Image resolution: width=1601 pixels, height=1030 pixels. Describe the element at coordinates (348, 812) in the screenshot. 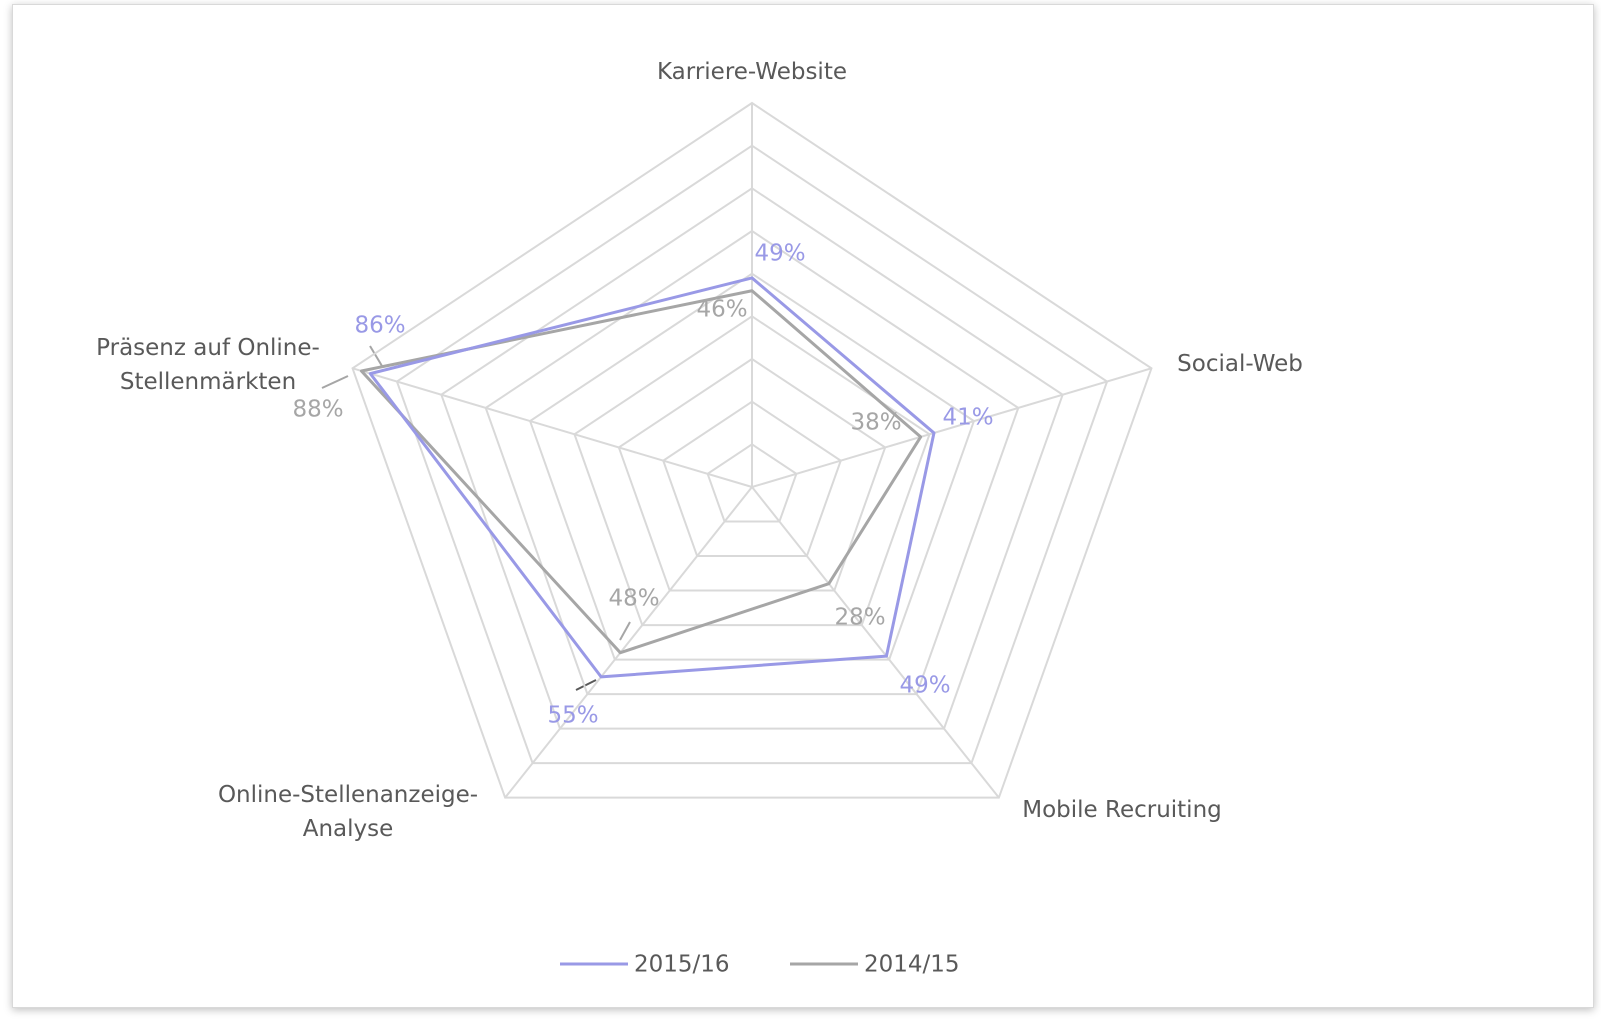

I see `category-label: Online-Stellenanzeige- Analyse` at that location.